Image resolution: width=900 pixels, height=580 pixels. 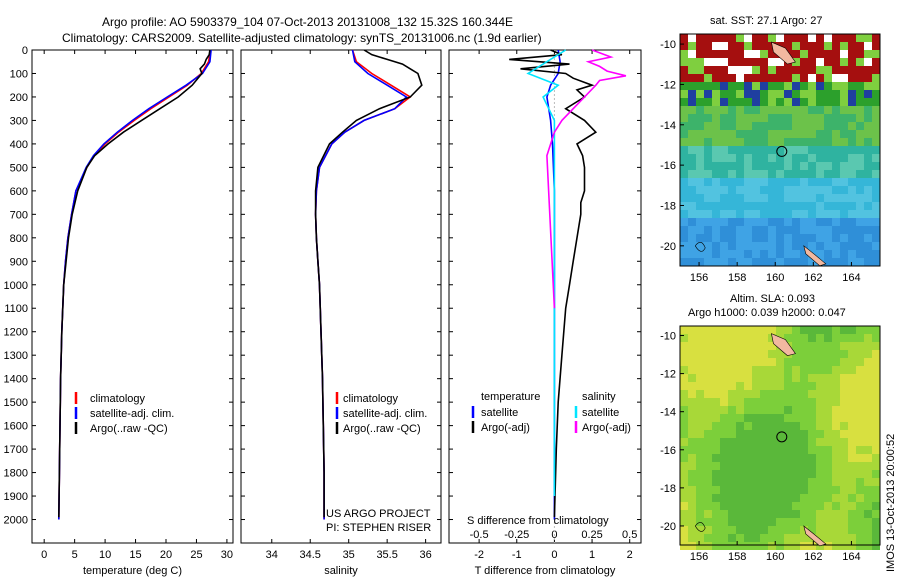 I want to click on x-tick-label: -2, so click(x=479, y=555).